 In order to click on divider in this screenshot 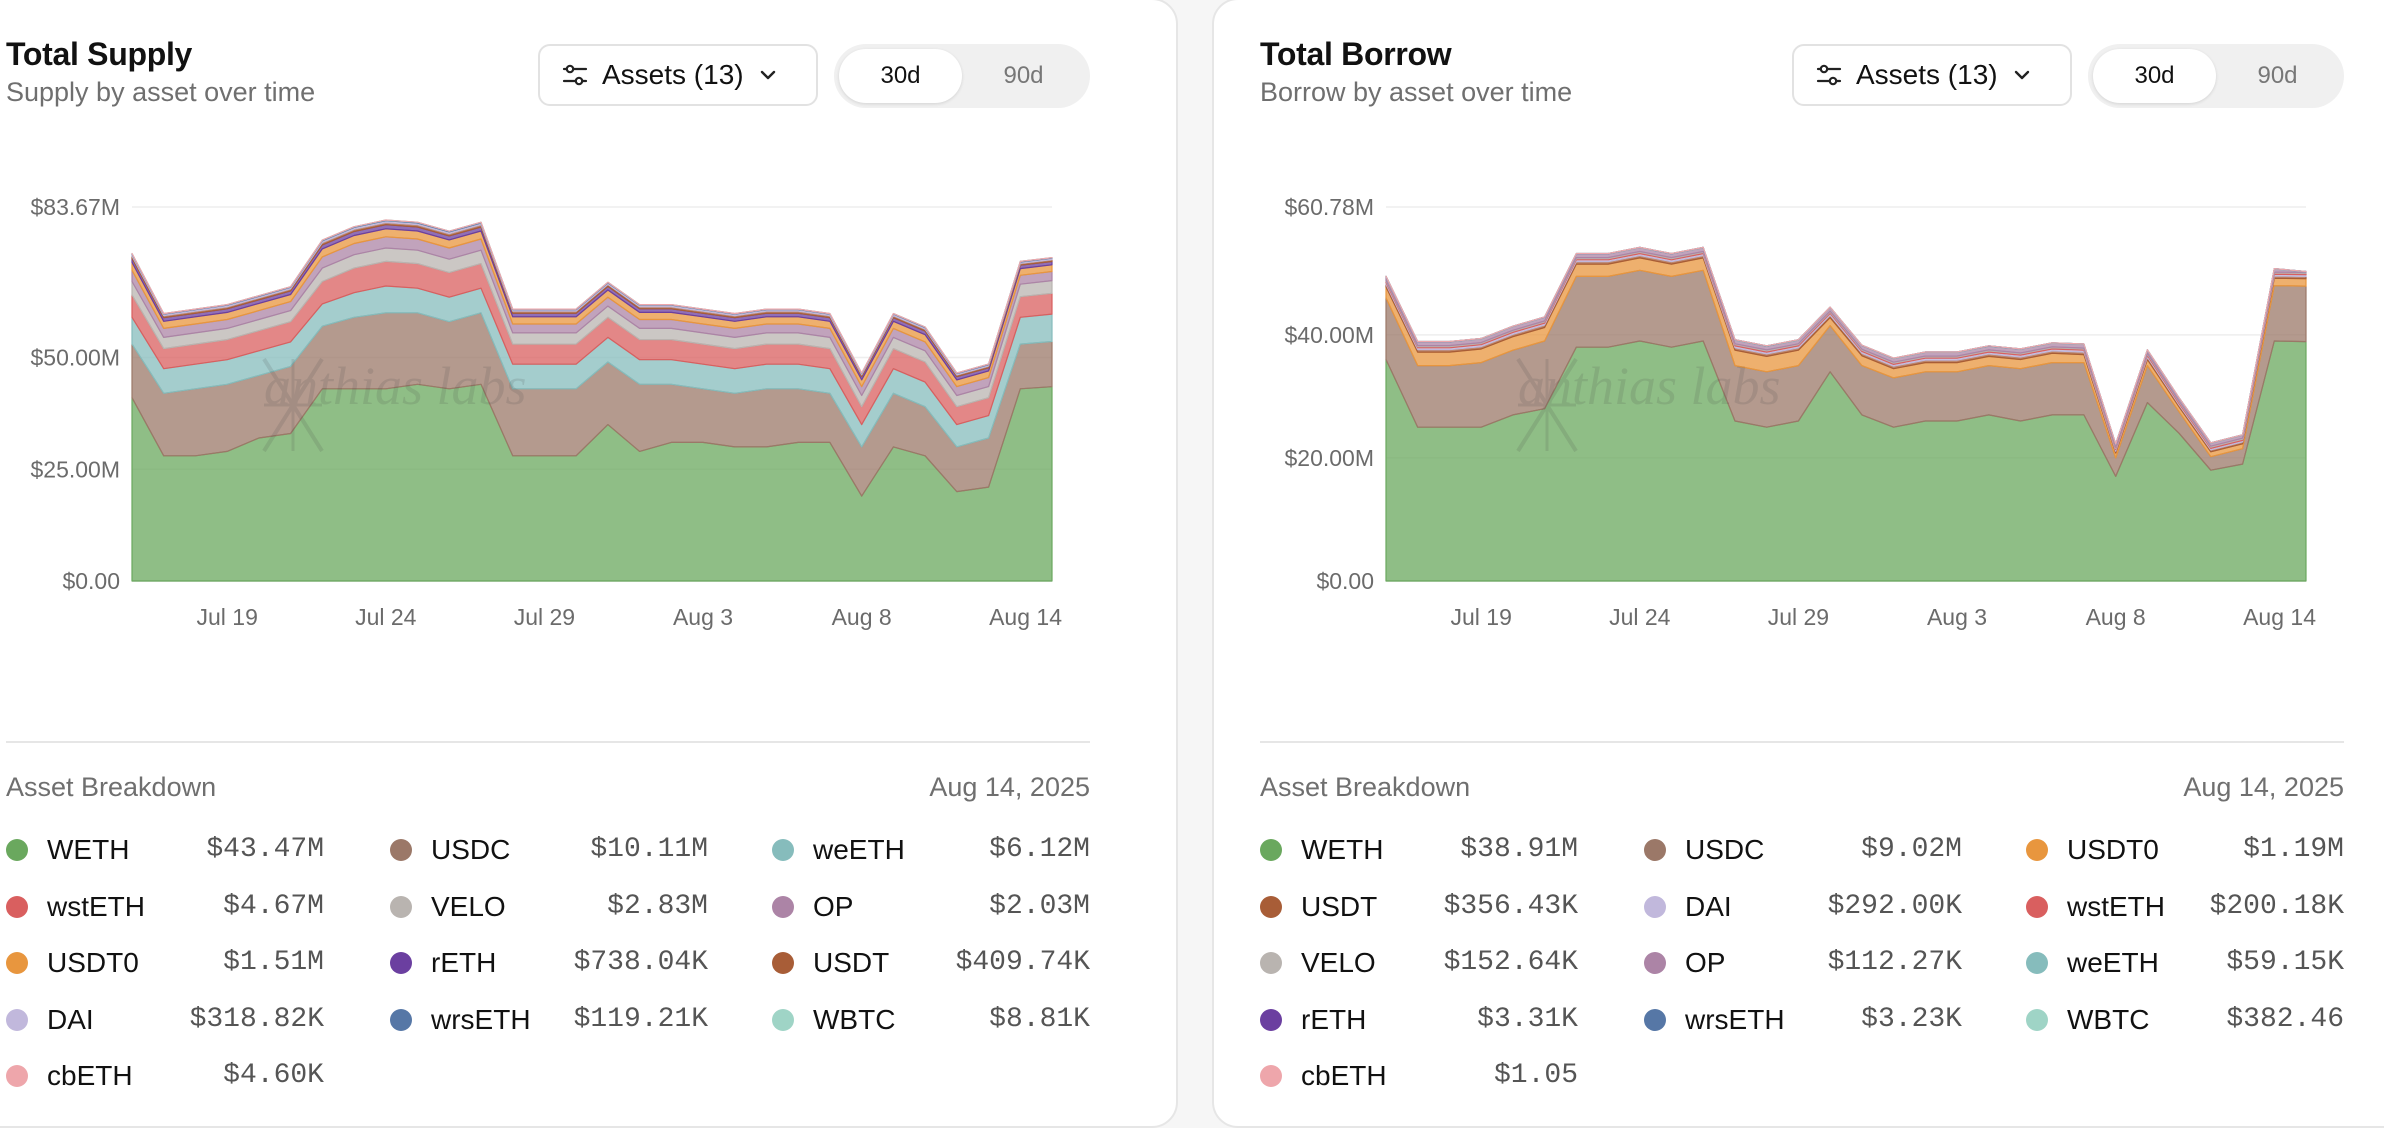, I will do `click(1802, 742)`.